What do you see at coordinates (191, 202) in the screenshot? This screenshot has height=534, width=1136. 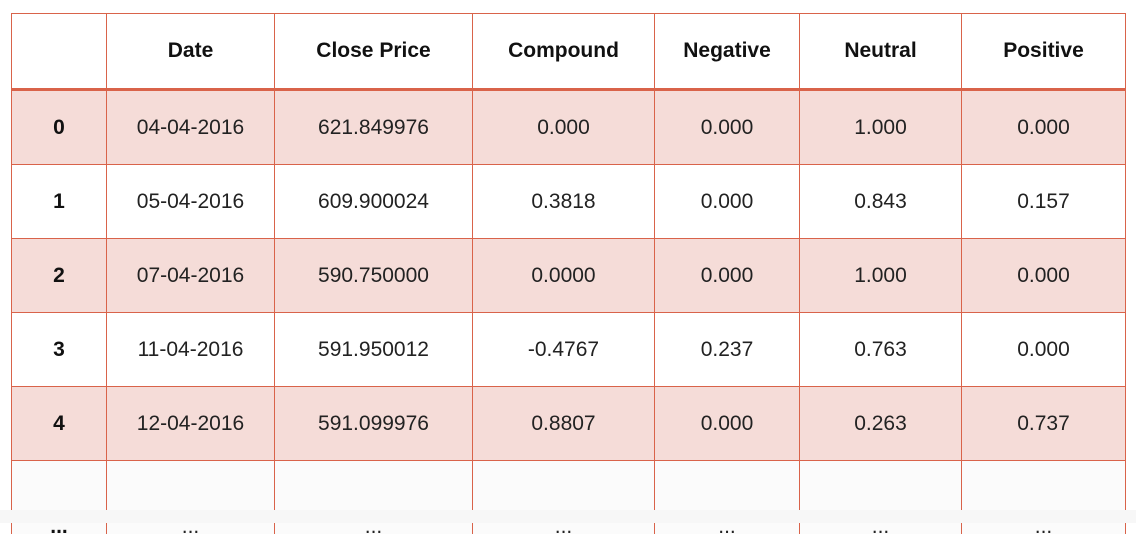 I see `cell-date: 05-04-2016` at bounding box center [191, 202].